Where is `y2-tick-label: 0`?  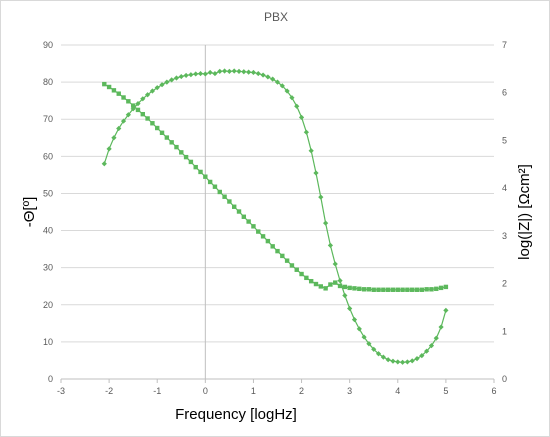 y2-tick-label: 0 is located at coordinates (504, 379).